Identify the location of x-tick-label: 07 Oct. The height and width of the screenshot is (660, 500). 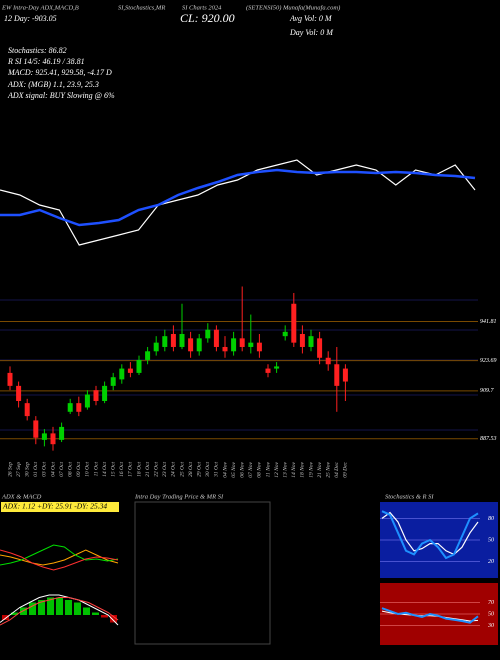
(62, 469).